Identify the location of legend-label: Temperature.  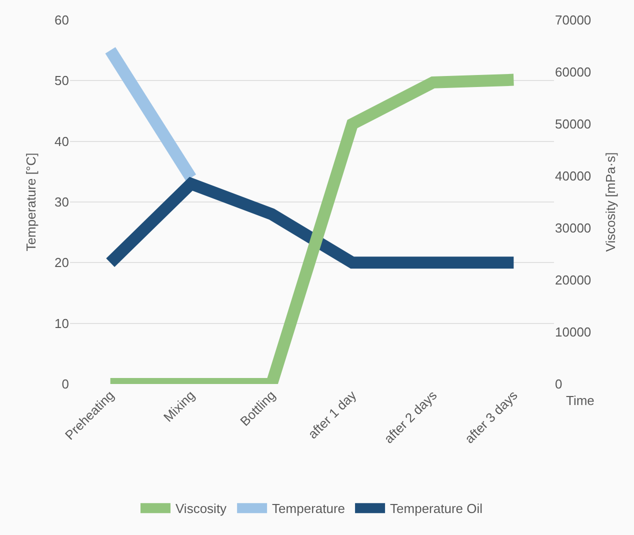
(309, 508).